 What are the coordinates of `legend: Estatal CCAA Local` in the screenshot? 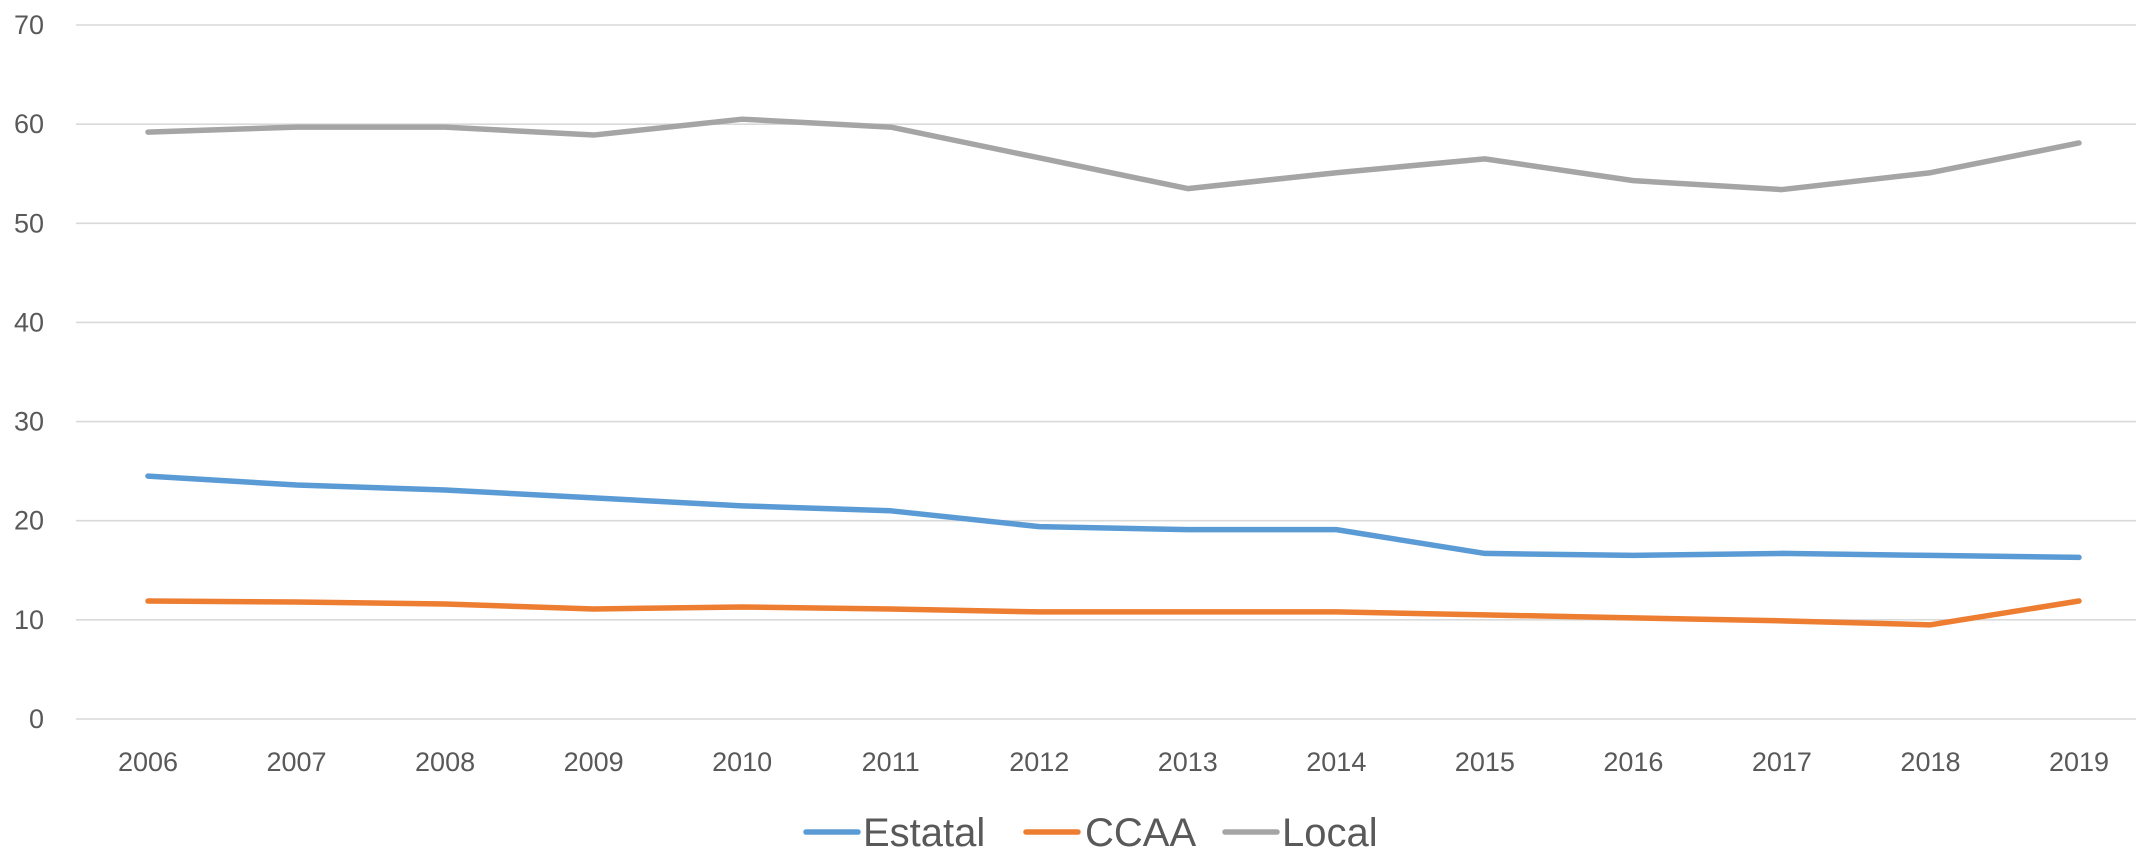 It's located at (1090, 830).